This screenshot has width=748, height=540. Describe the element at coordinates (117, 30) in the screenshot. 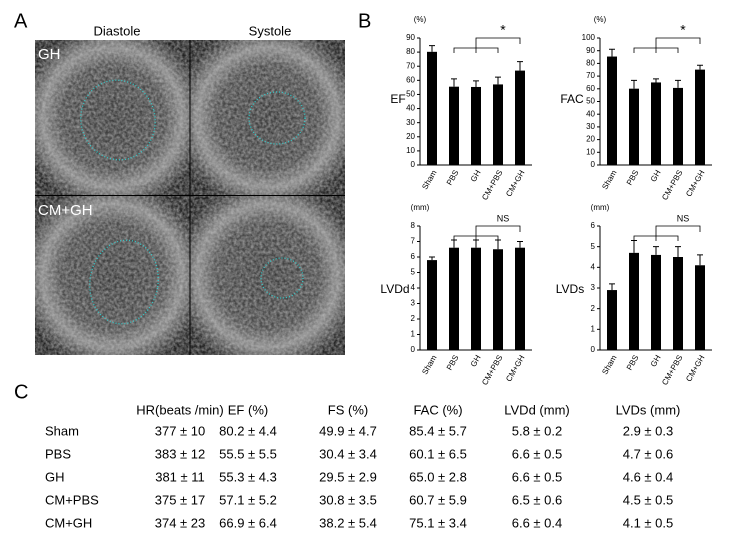

I see `column-label: Diastole` at that location.